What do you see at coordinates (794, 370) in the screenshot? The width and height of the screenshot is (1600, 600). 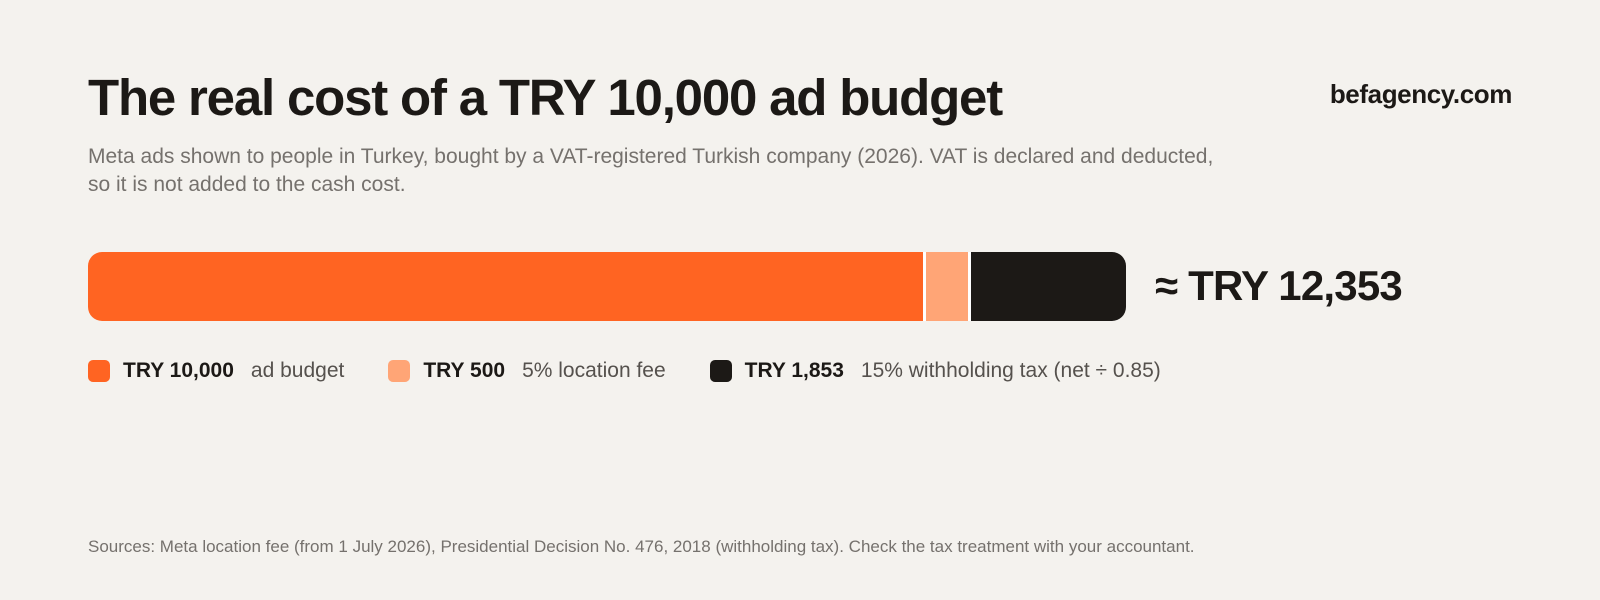 I see `legend-value: TRY 1,853` at bounding box center [794, 370].